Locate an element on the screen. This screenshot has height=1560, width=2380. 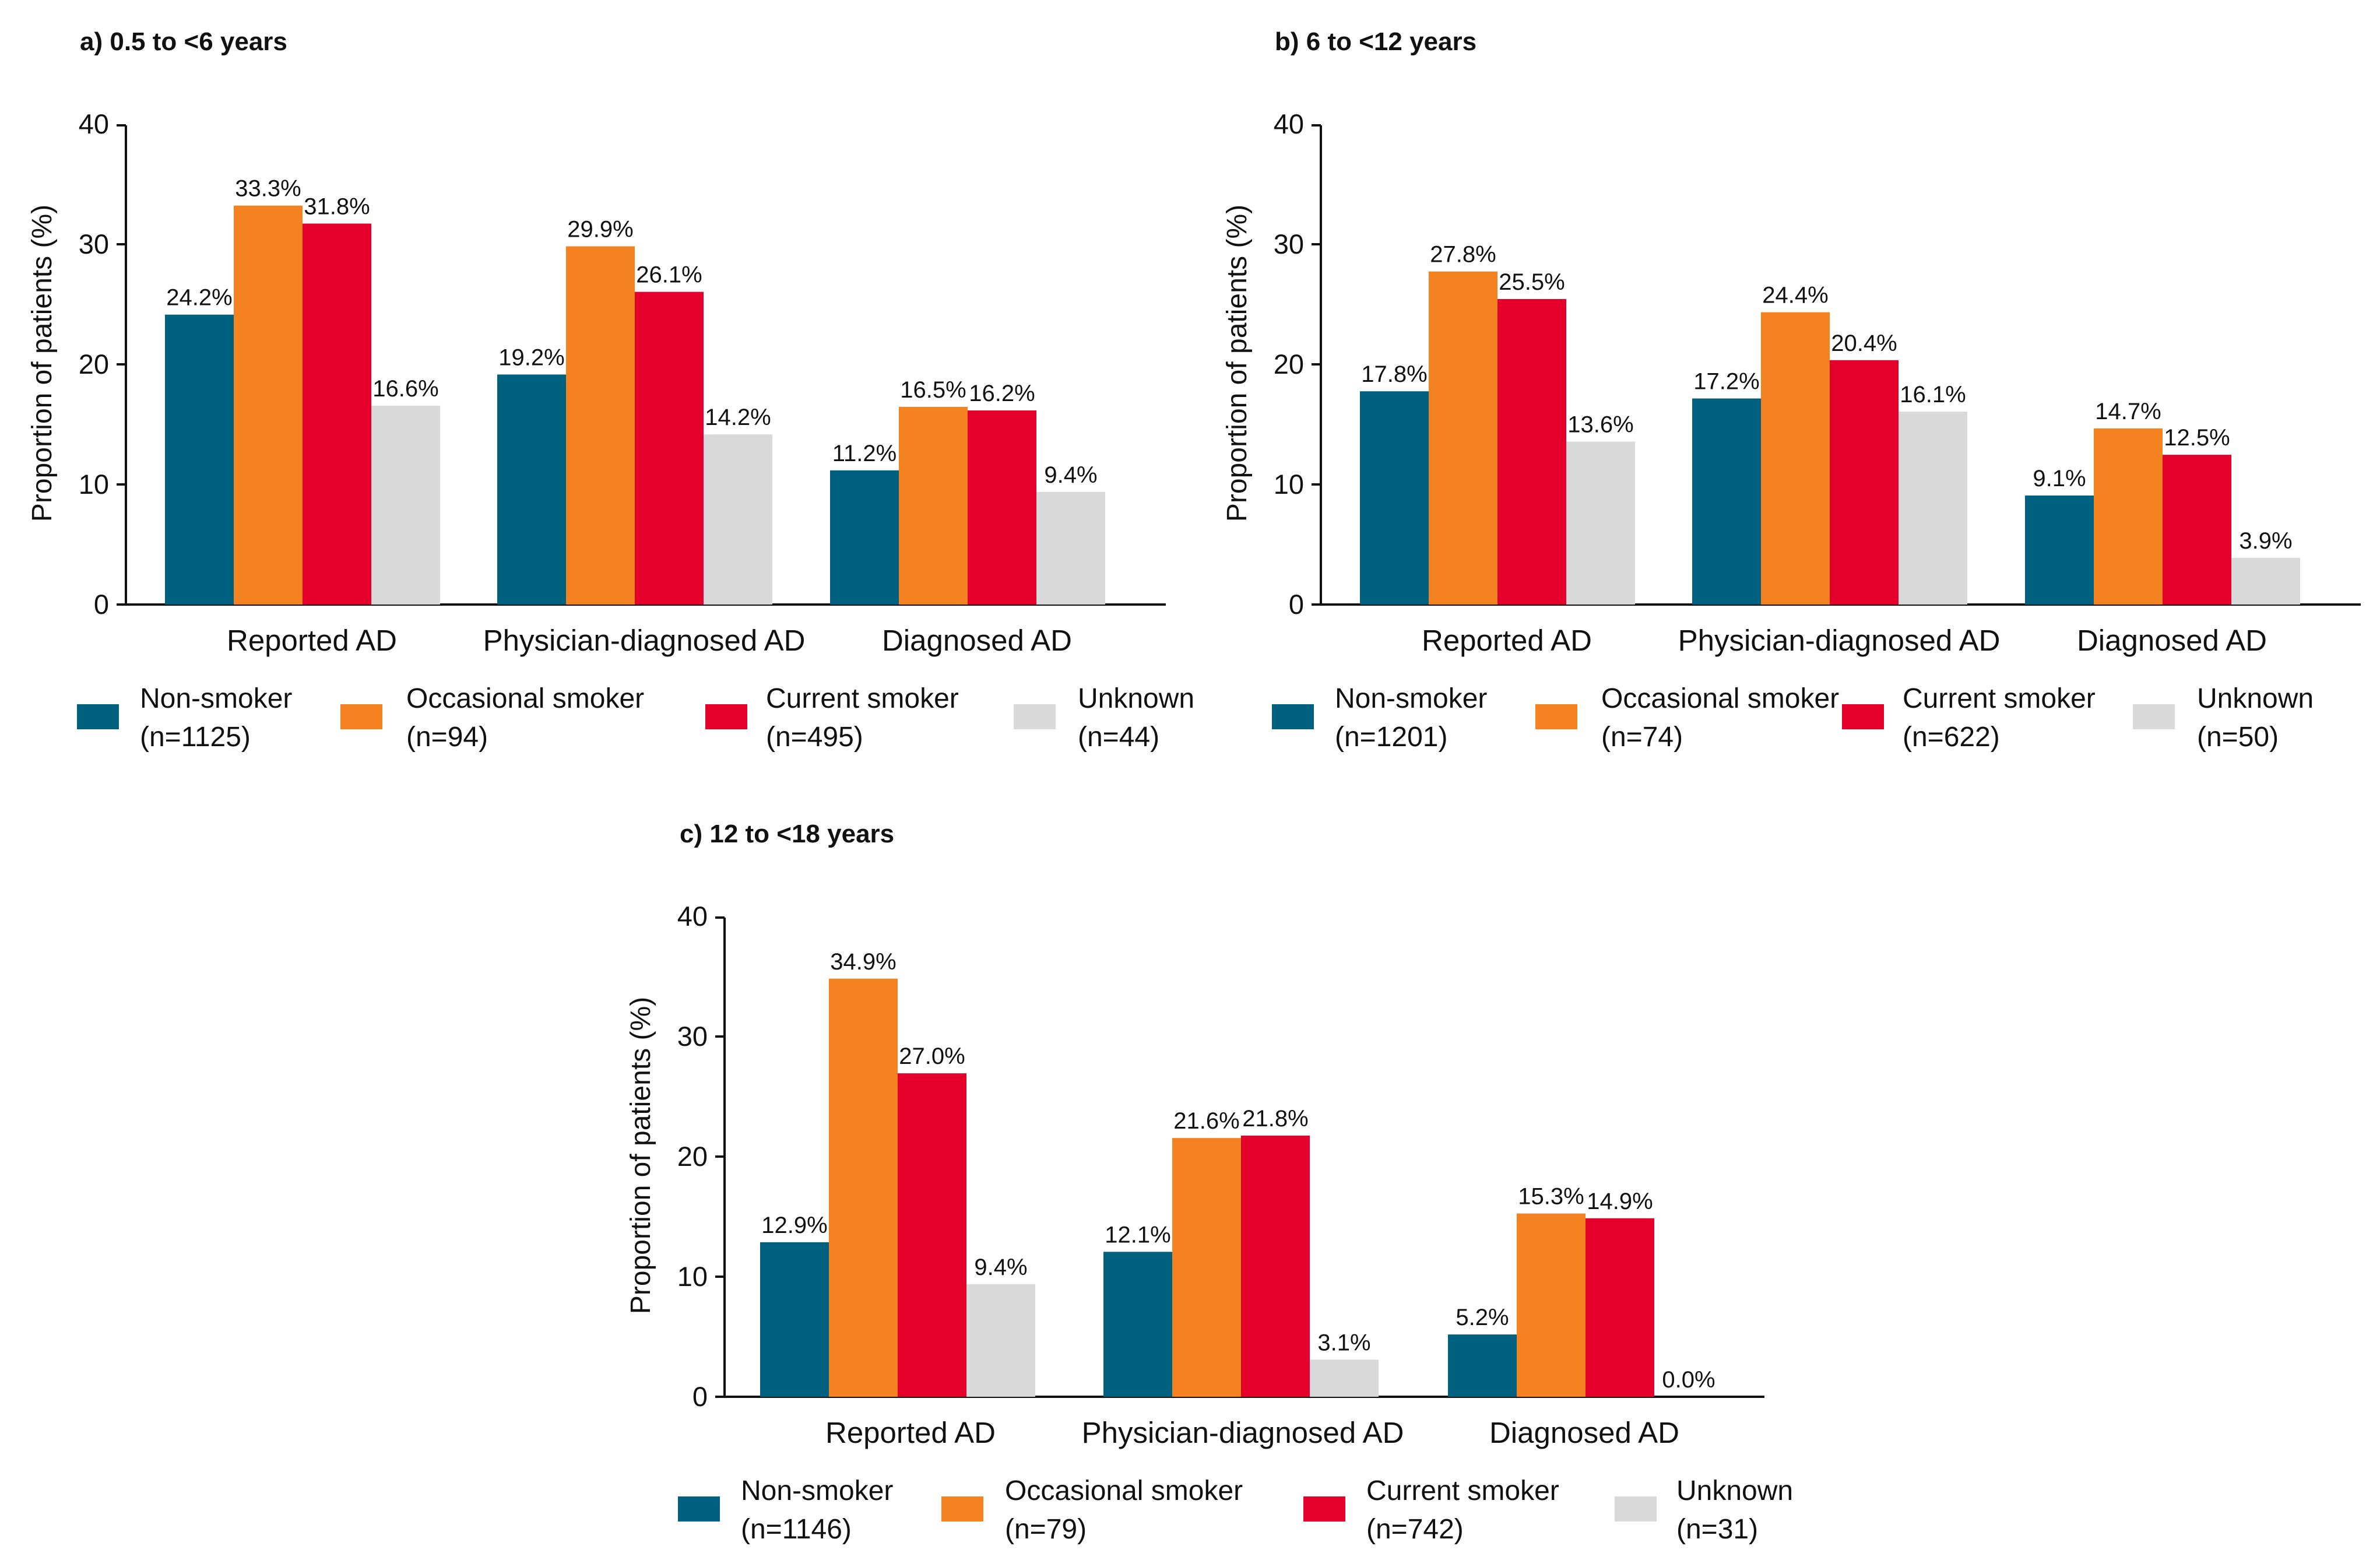
panel-c-y-tick: 30 is located at coordinates (692, 1036).